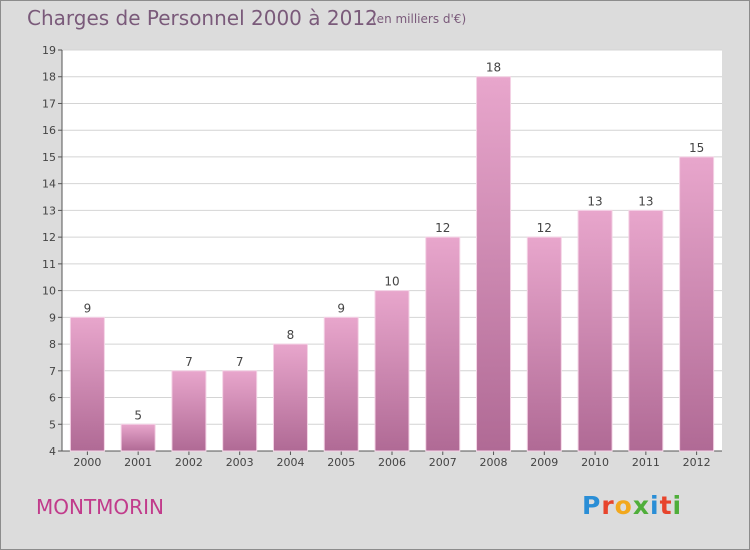 Image resolution: width=750 pixels, height=550 pixels. What do you see at coordinates (592, 505) in the screenshot?
I see `logo-letter: P` at bounding box center [592, 505].